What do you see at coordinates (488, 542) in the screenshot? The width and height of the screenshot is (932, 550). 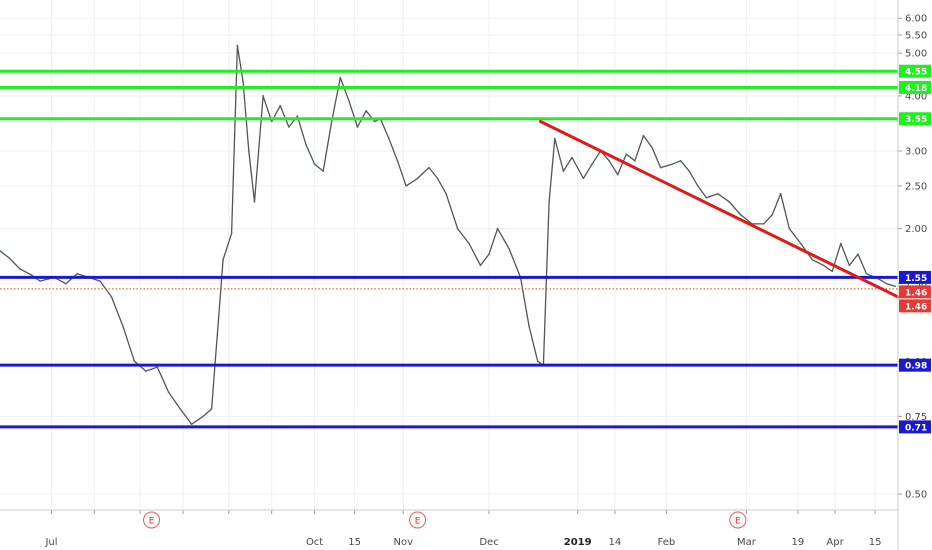 I see `x-tick-label: Dec` at bounding box center [488, 542].